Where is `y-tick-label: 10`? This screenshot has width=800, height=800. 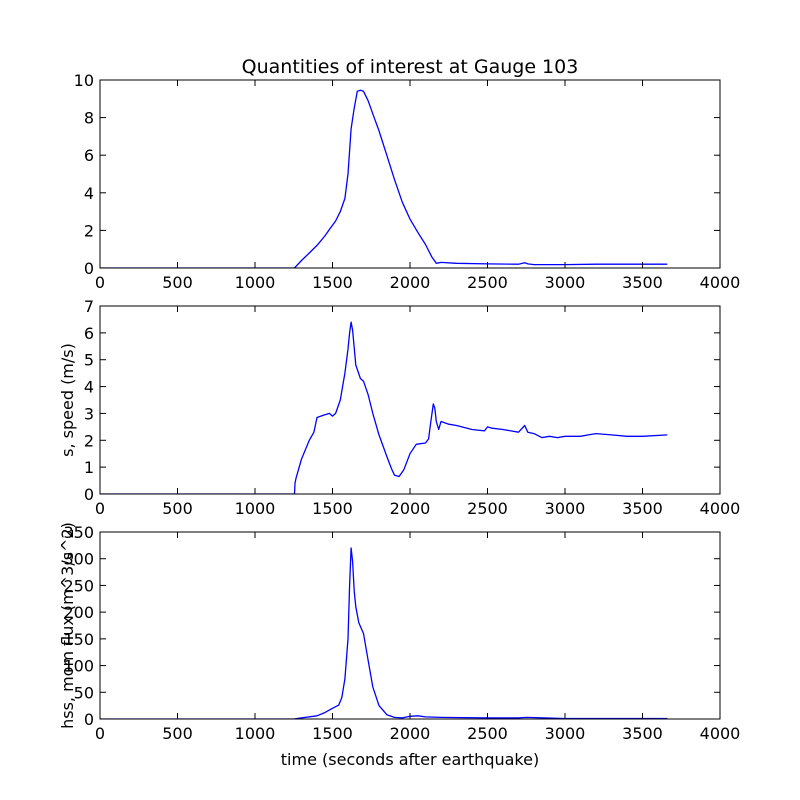
y-tick-label: 10 is located at coordinates (84, 80).